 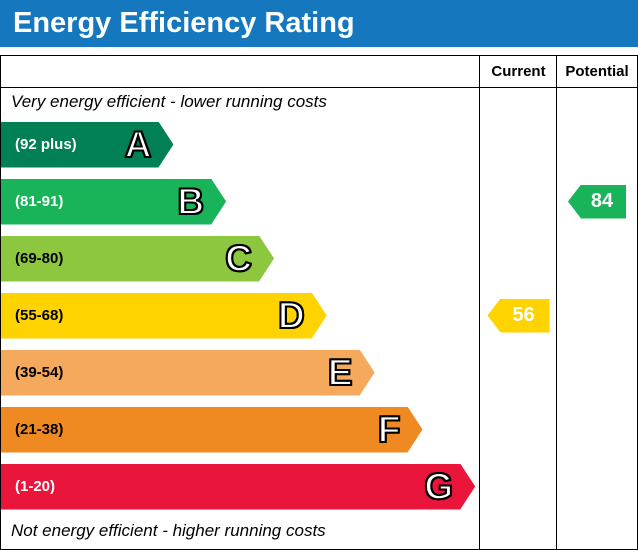 What do you see at coordinates (39, 201) in the screenshot?
I see `band-b-range: (81-91)` at bounding box center [39, 201].